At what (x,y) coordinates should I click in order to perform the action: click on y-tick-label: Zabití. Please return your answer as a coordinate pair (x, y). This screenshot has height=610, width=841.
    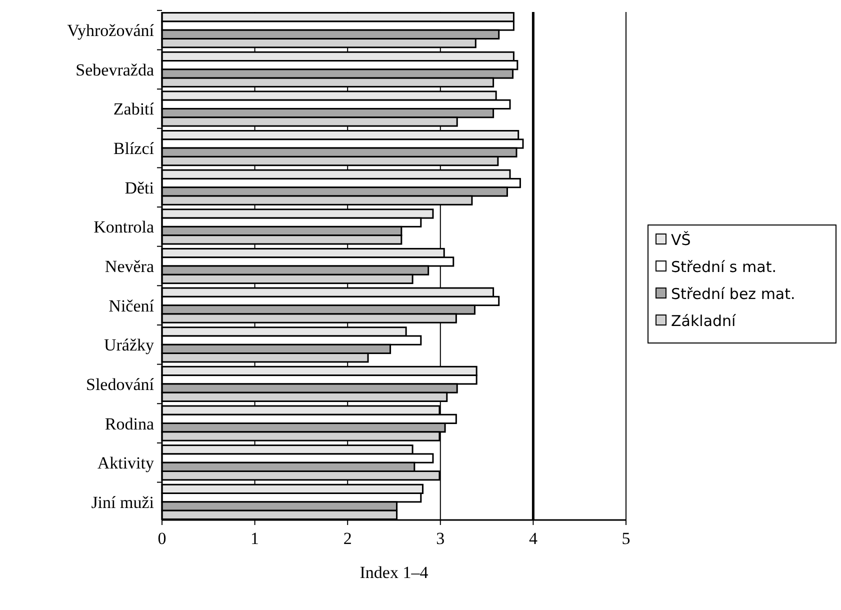
    Looking at the image, I should click on (133, 109).